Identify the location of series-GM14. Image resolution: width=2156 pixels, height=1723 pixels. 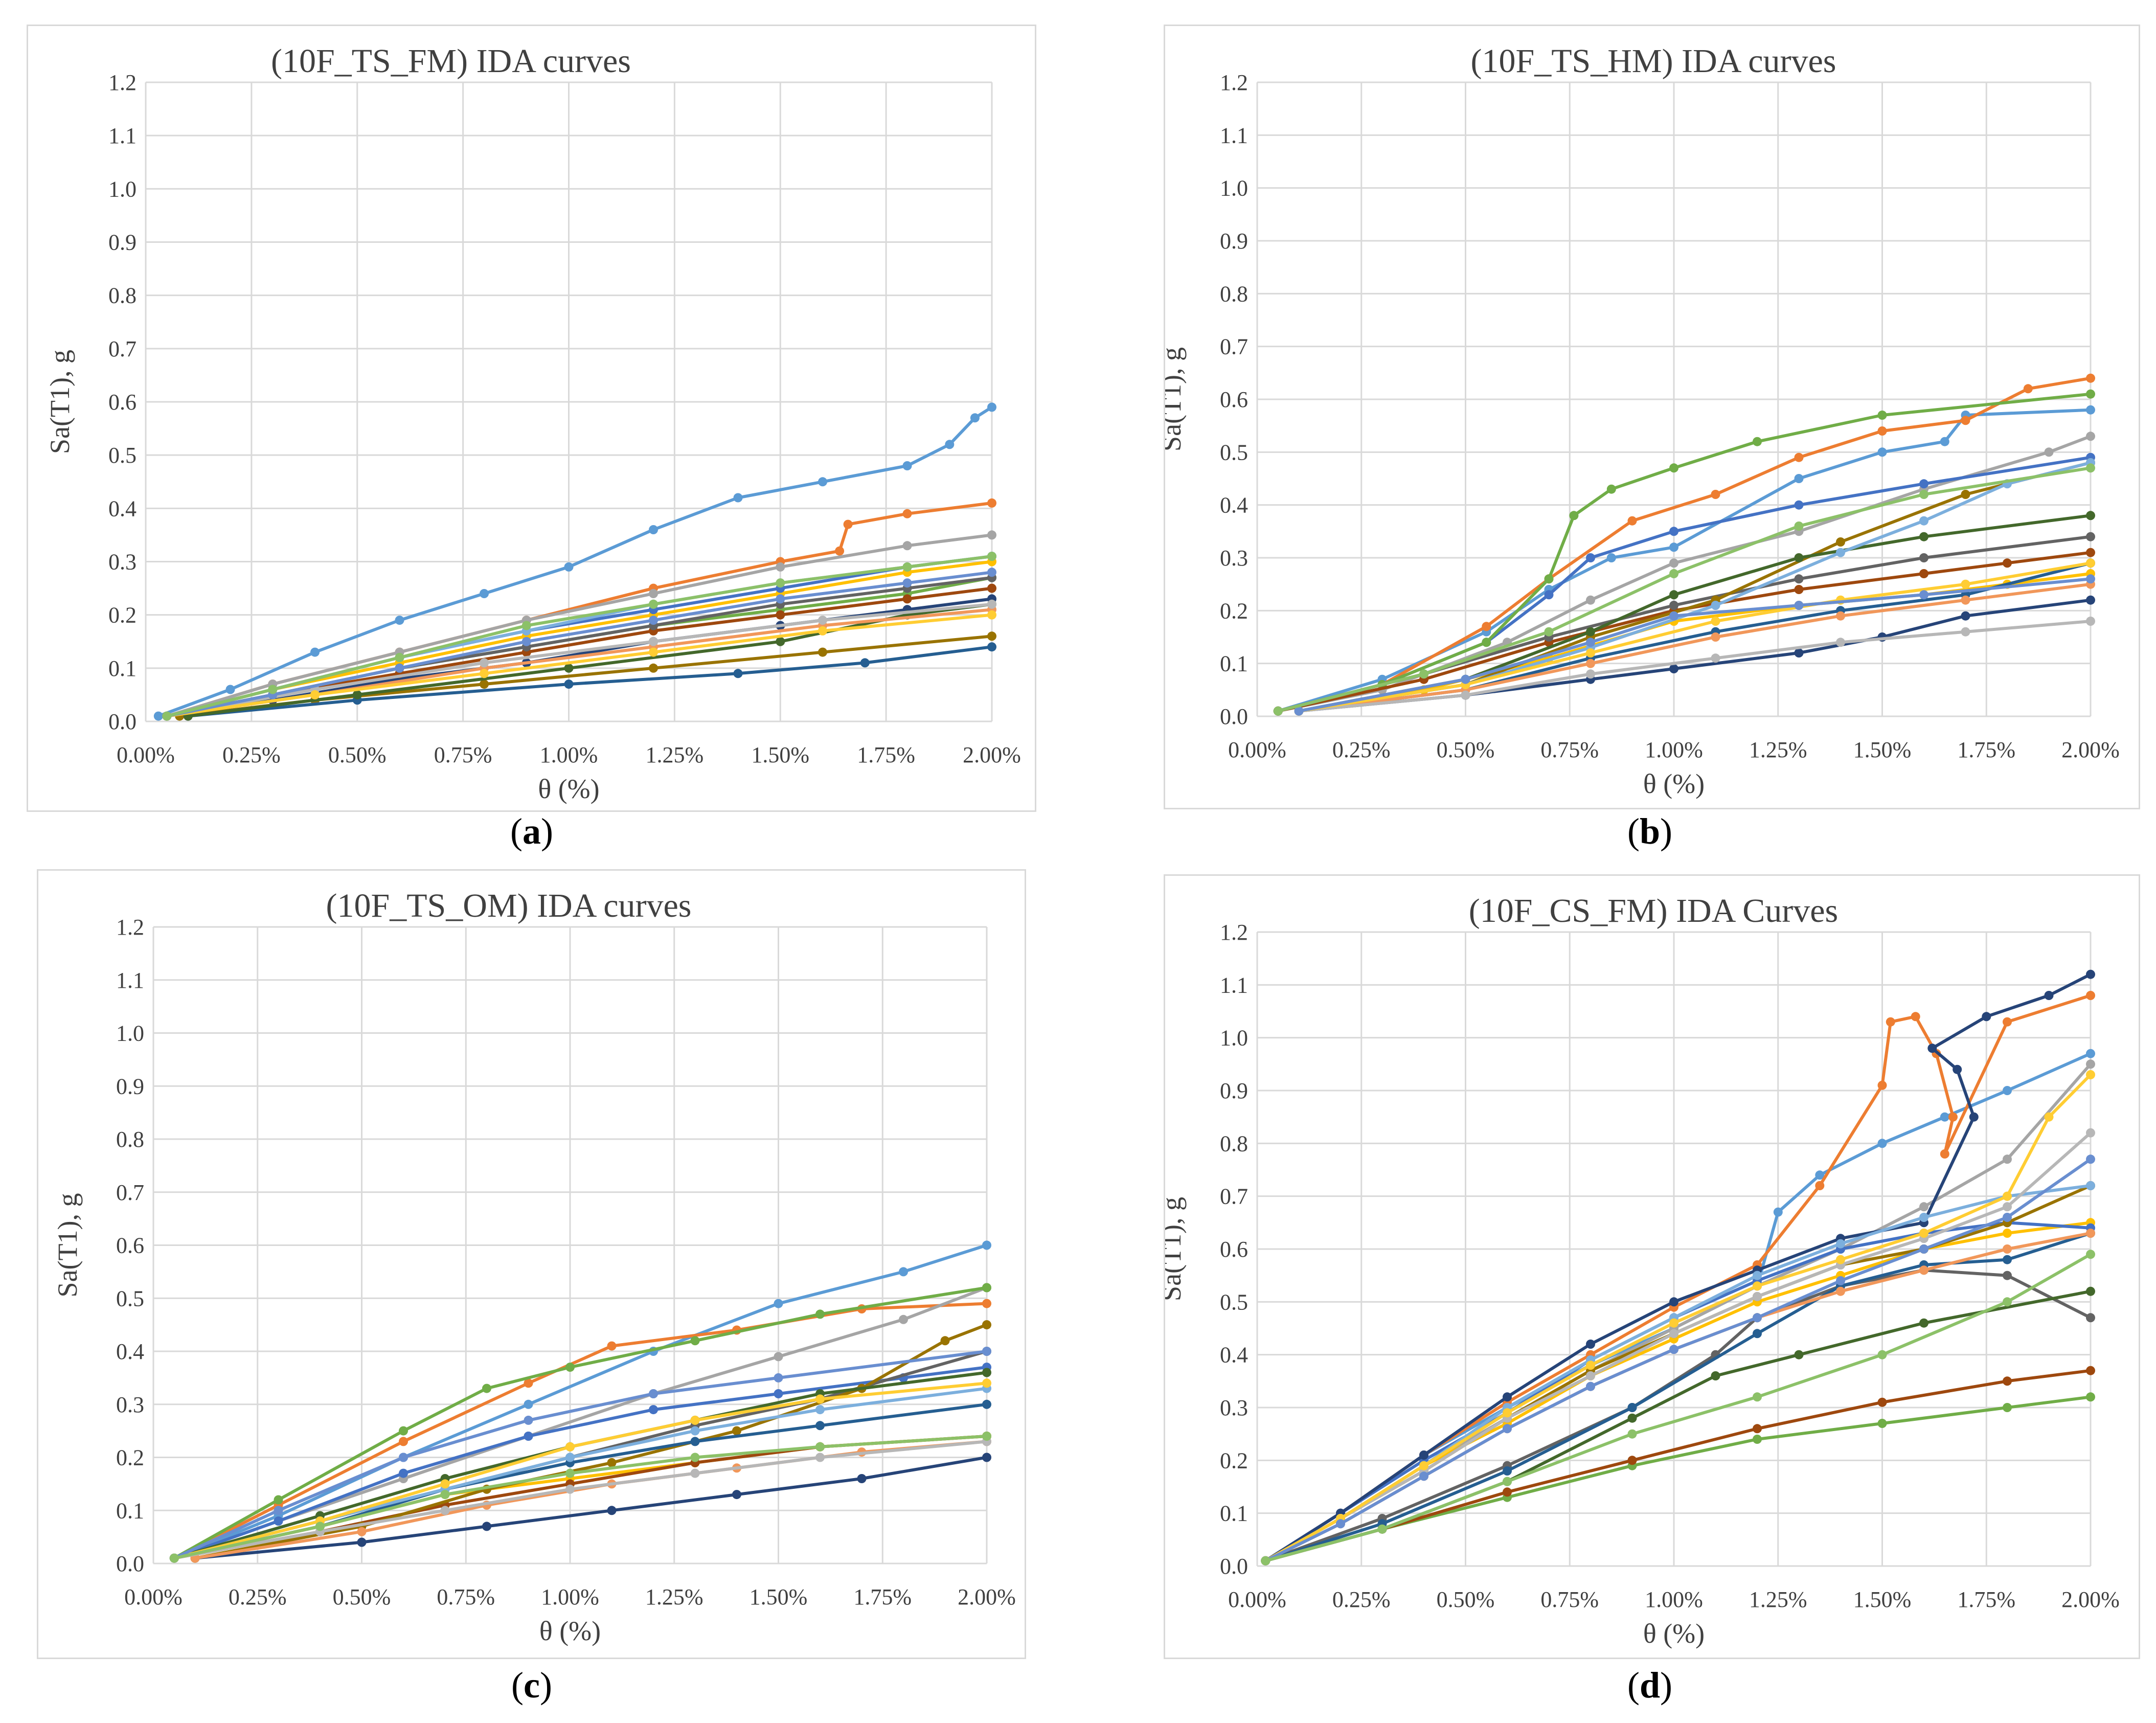
(1678, 1397).